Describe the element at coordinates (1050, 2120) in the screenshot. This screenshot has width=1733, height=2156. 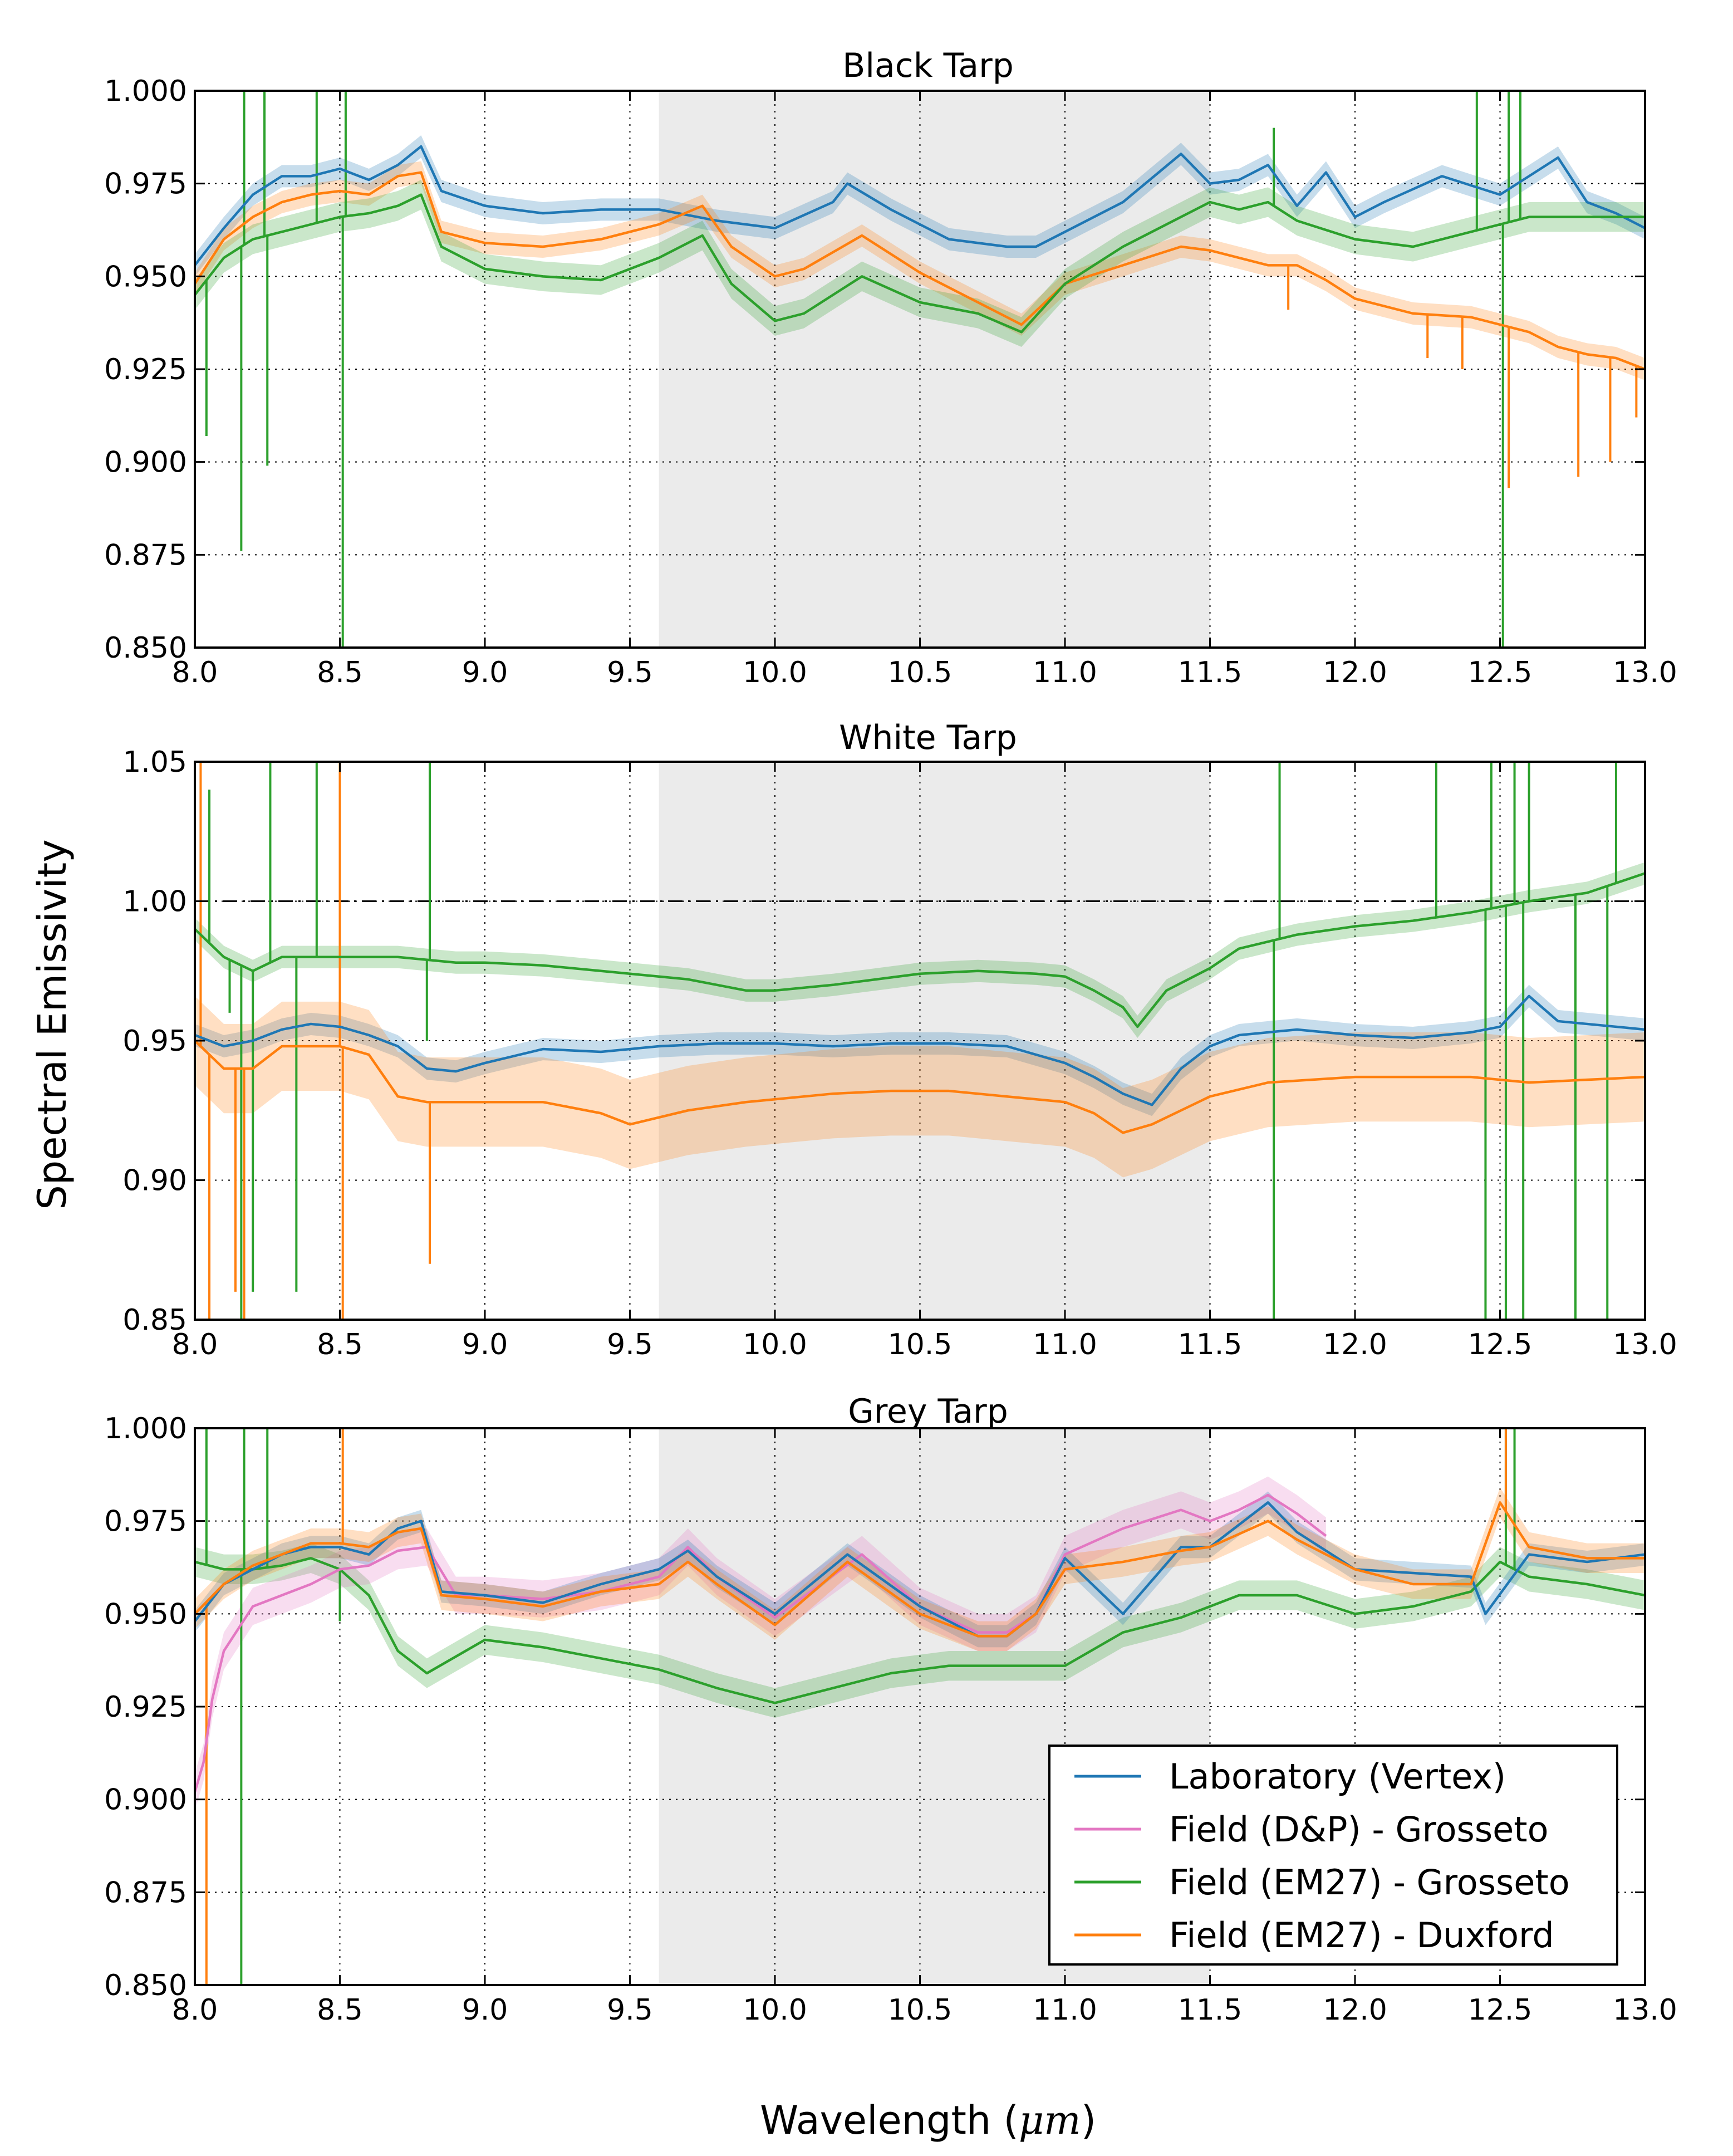
I see `x-axis-label-unit: μm` at that location.